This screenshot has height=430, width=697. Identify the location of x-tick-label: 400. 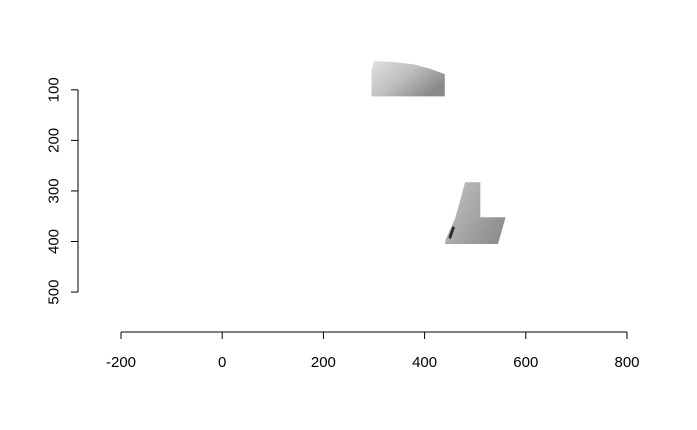
(424, 362).